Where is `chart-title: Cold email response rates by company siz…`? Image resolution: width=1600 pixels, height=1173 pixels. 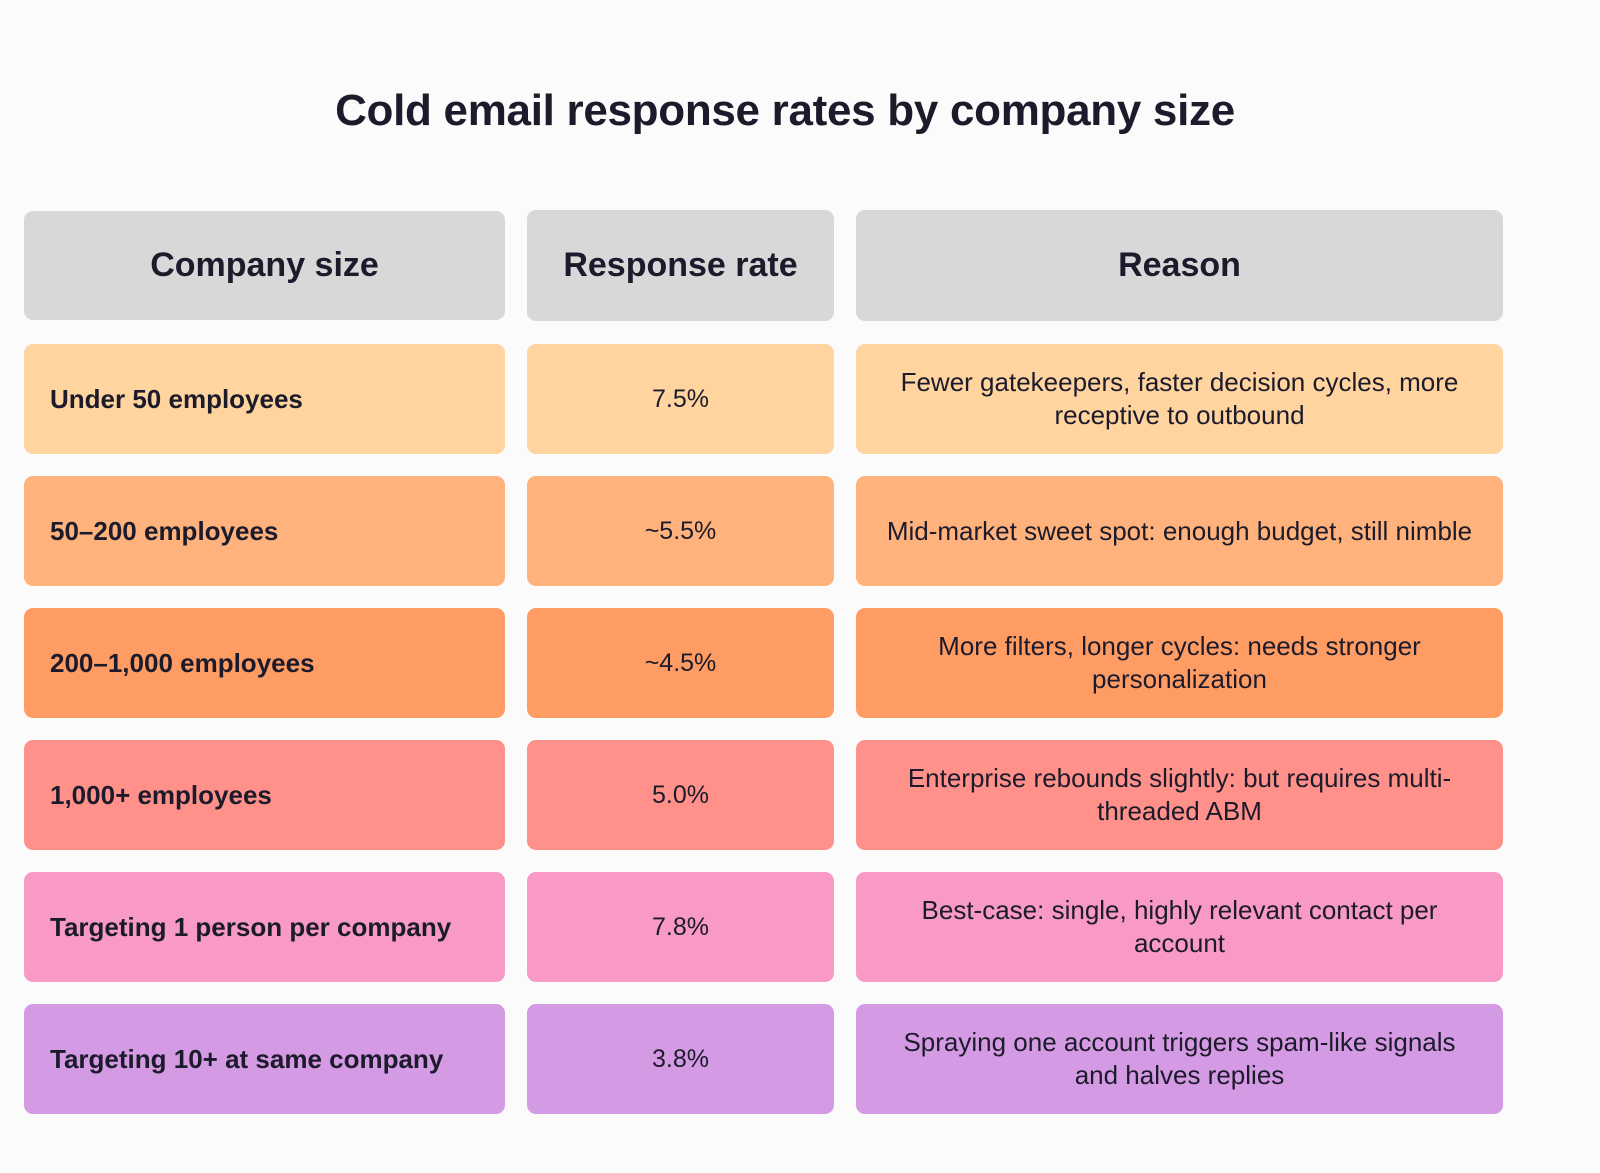
chart-title: Cold email response rates by company siz… is located at coordinates (785, 110).